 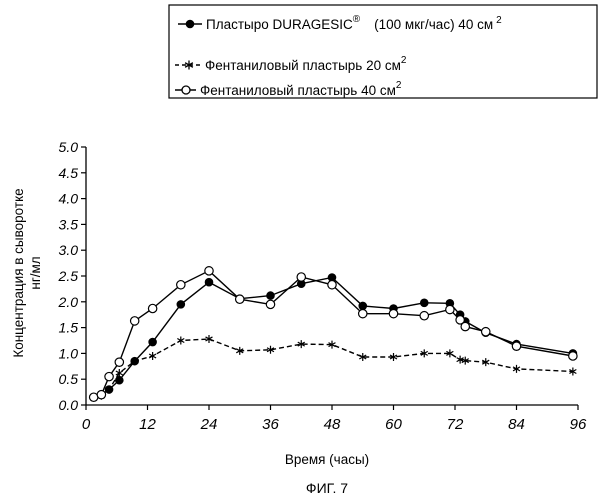 What do you see at coordinates (332, 424) in the screenshot?
I see `x-tick-label-4: 48` at bounding box center [332, 424].